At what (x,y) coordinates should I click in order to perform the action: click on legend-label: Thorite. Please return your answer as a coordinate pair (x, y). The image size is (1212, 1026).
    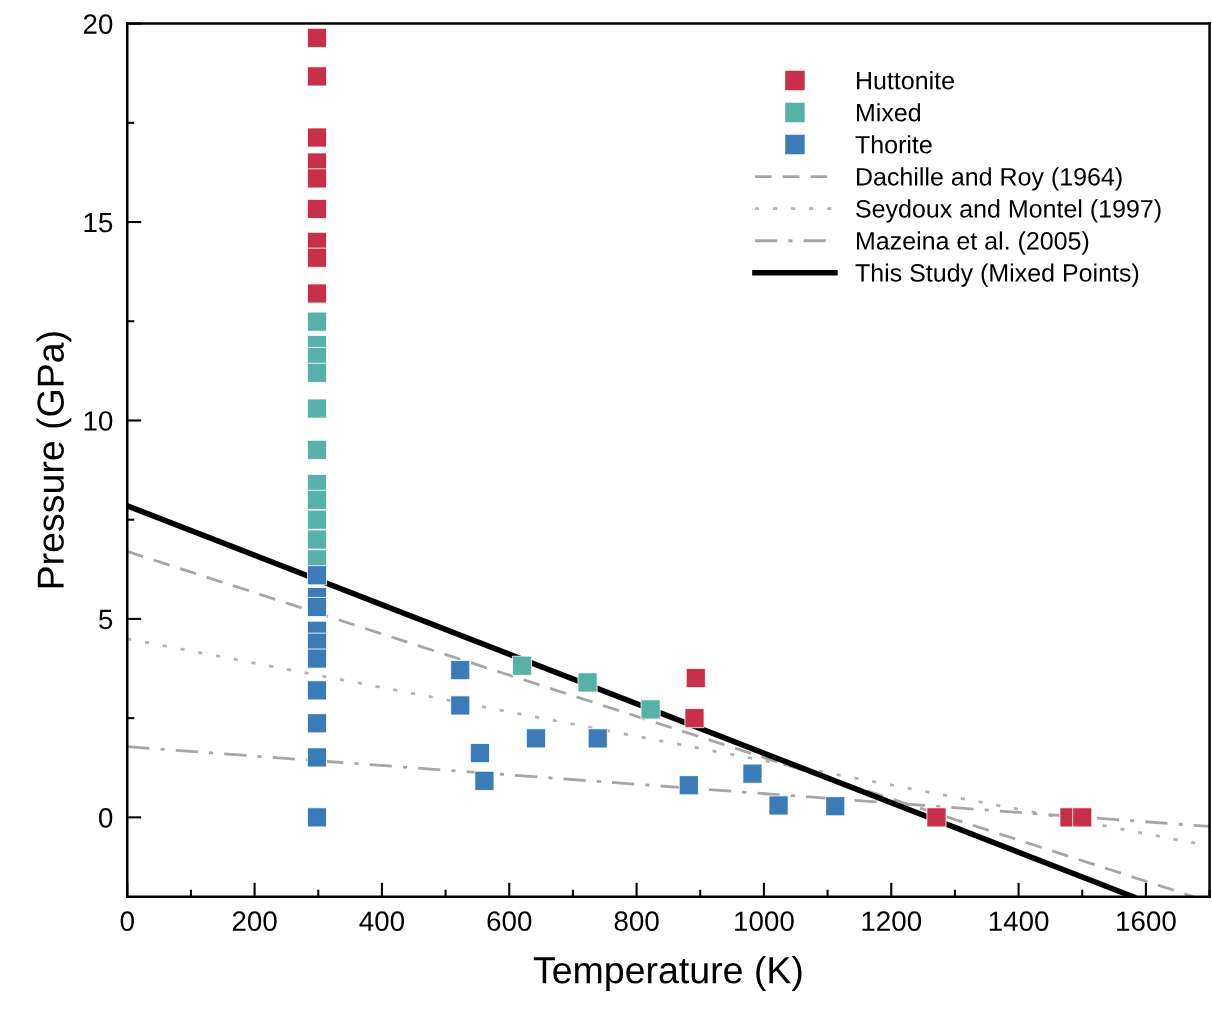
    Looking at the image, I should click on (893, 144).